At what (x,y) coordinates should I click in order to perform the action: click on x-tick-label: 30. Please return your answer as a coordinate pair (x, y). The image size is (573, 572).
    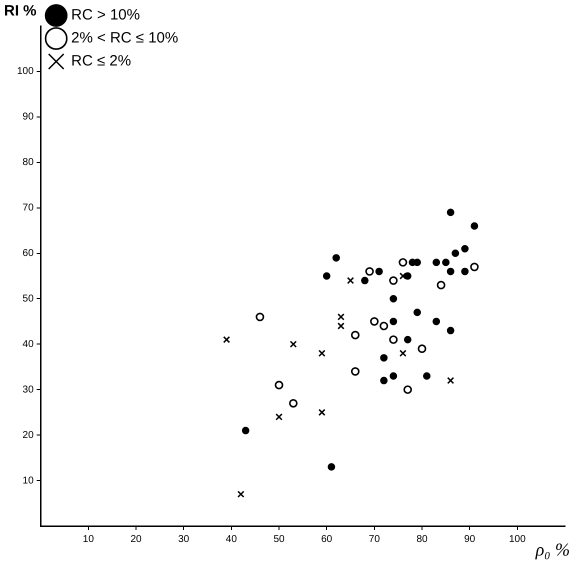
    Looking at the image, I should click on (184, 539).